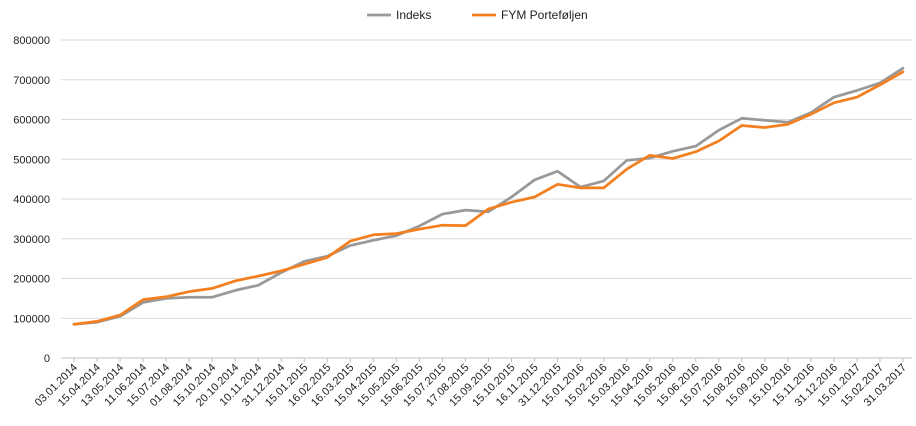 The height and width of the screenshot is (426, 916). What do you see at coordinates (477, 15) in the screenshot?
I see `legend: Indeks FYM Porteføljen` at bounding box center [477, 15].